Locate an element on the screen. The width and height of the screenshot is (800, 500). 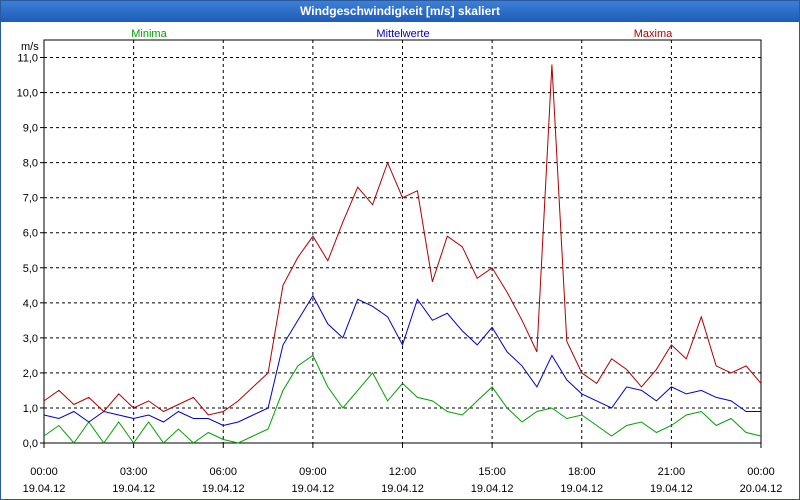
x-tick-time: 09:00 is located at coordinates (313, 472).